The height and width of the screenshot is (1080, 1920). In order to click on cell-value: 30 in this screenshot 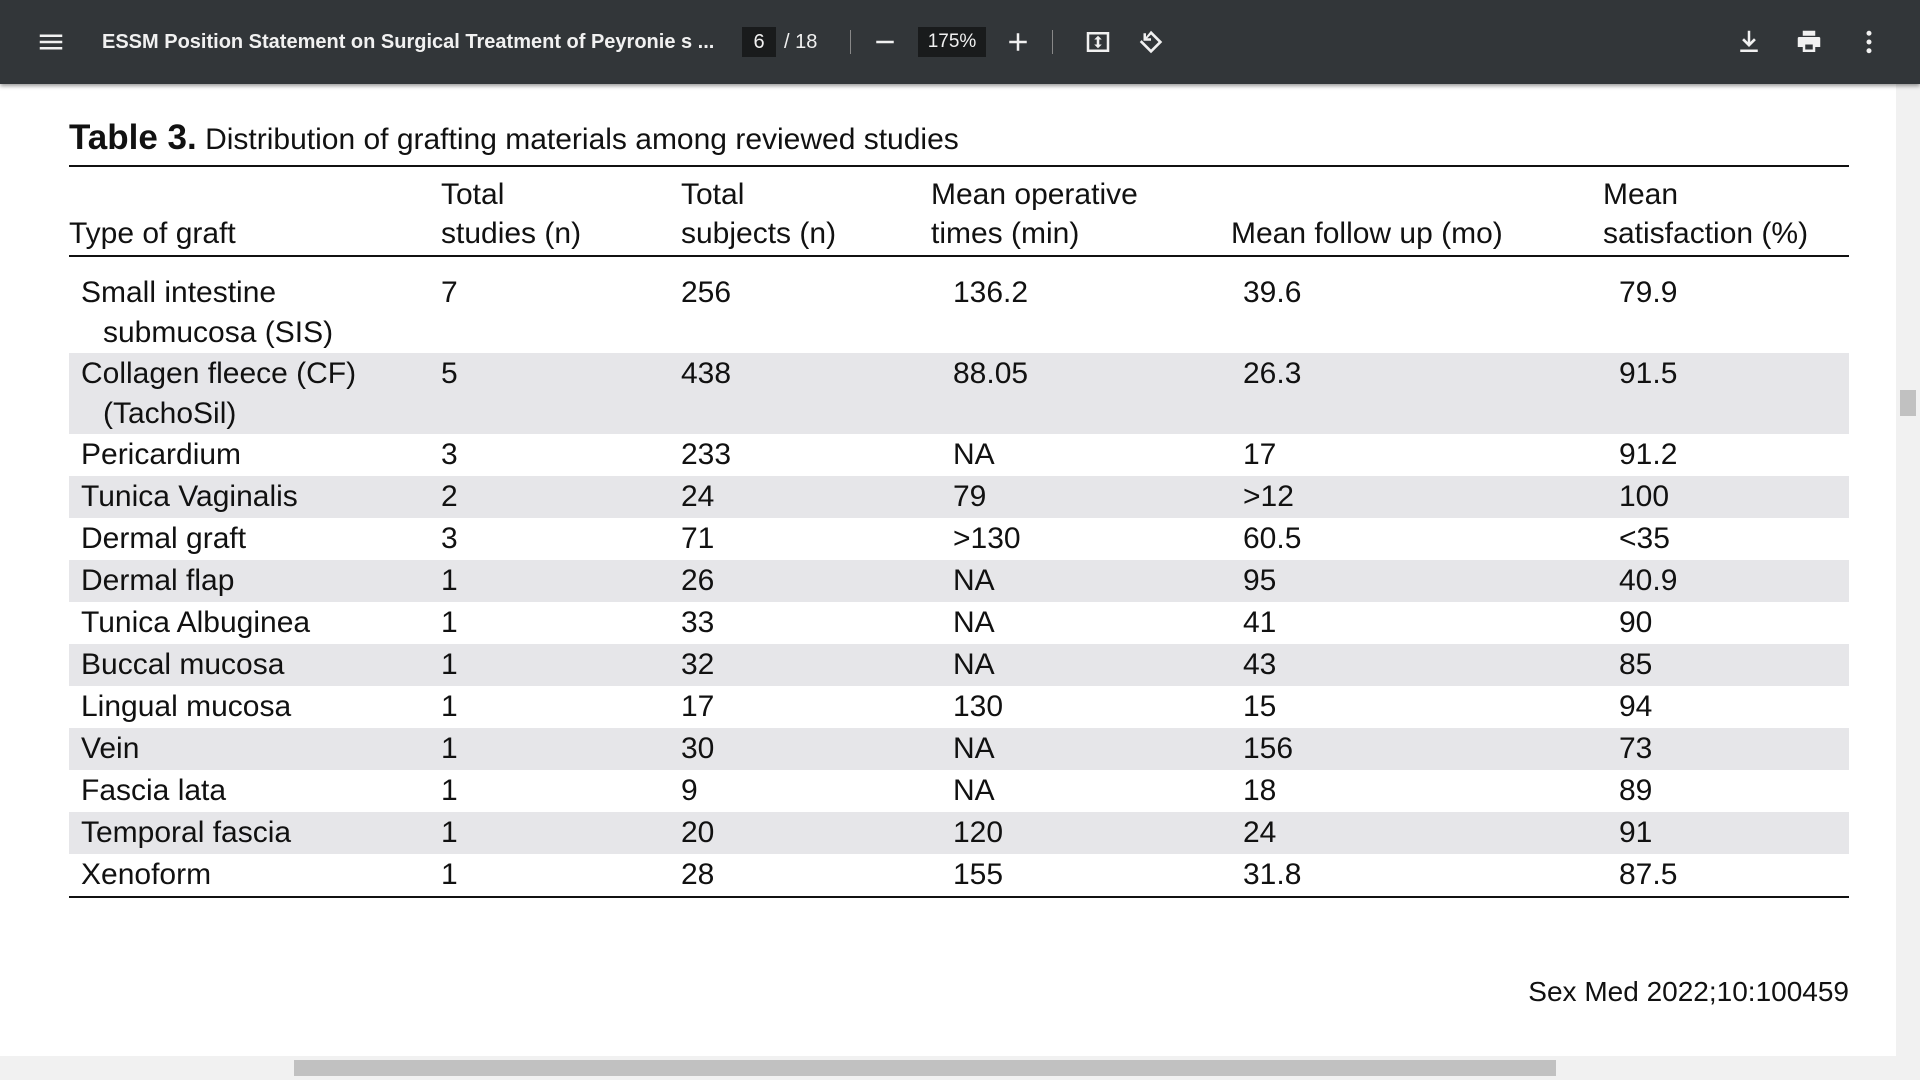, I will do `click(698, 748)`.